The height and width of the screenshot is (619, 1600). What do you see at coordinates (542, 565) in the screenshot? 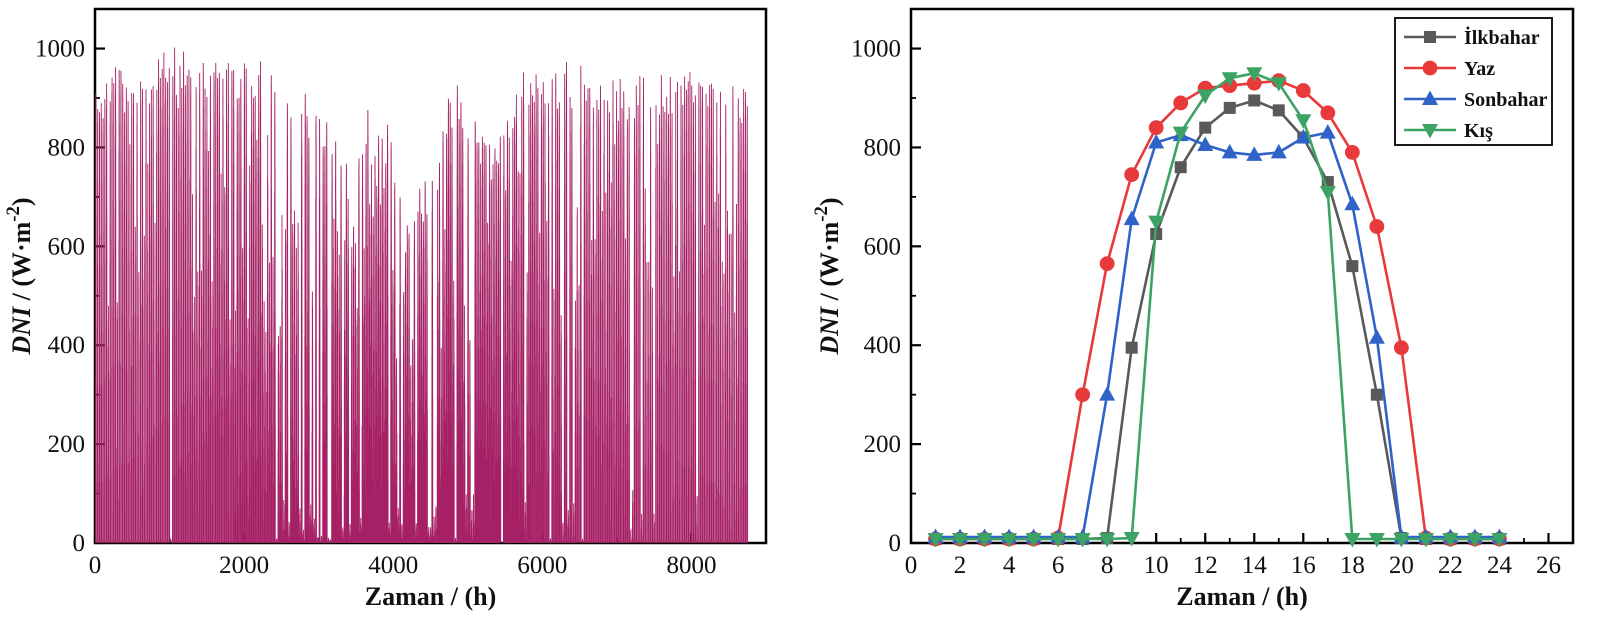
I see `x-tick-label: 6000` at bounding box center [542, 565].